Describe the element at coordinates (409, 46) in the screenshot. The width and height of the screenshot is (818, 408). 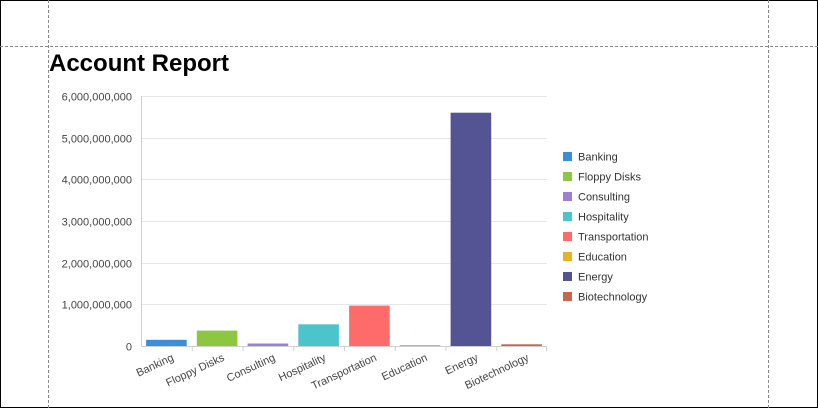
I see `top-margin-guide` at that location.